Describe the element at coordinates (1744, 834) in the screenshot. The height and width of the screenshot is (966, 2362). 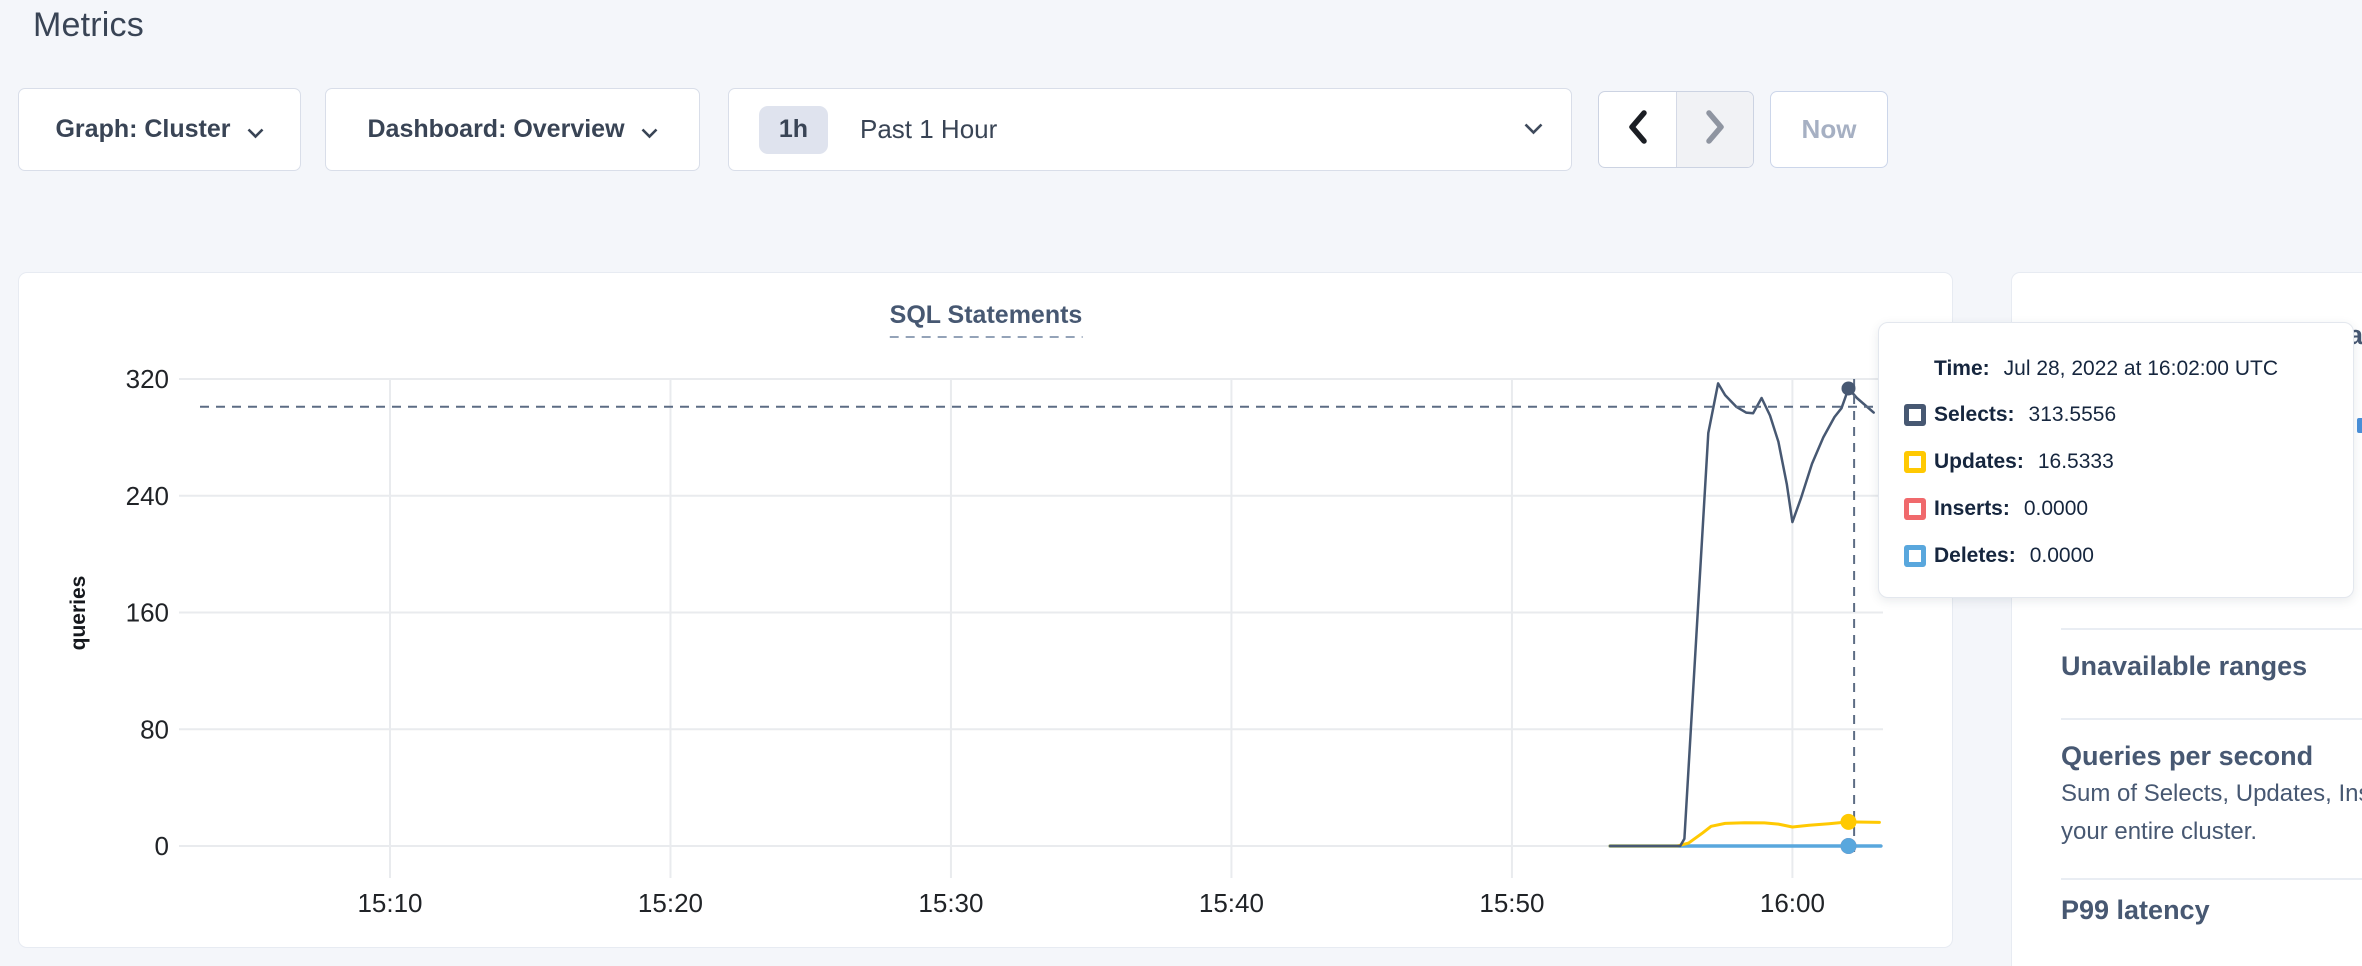
I see `series-line-updates` at that location.